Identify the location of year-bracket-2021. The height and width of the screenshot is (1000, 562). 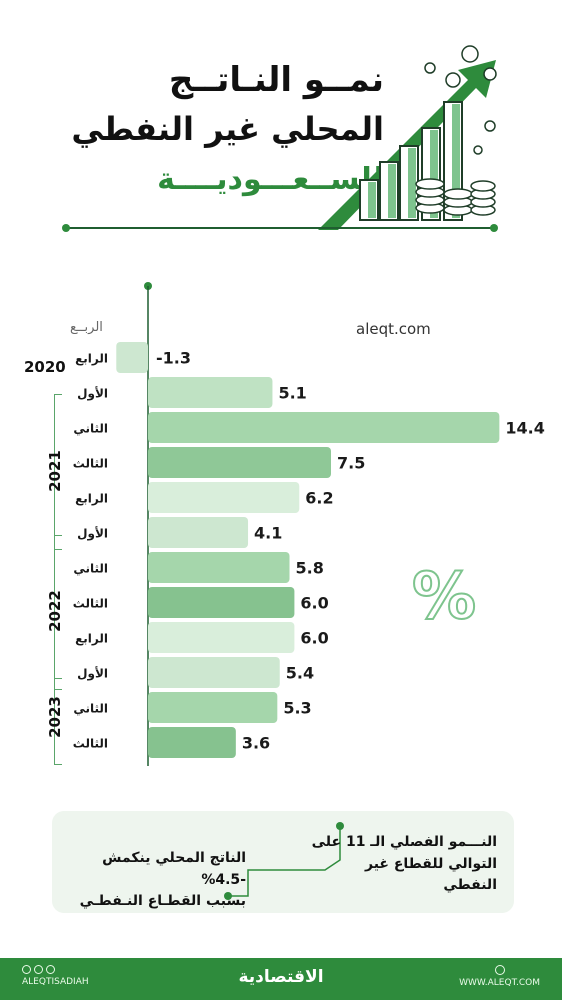
(58, 472).